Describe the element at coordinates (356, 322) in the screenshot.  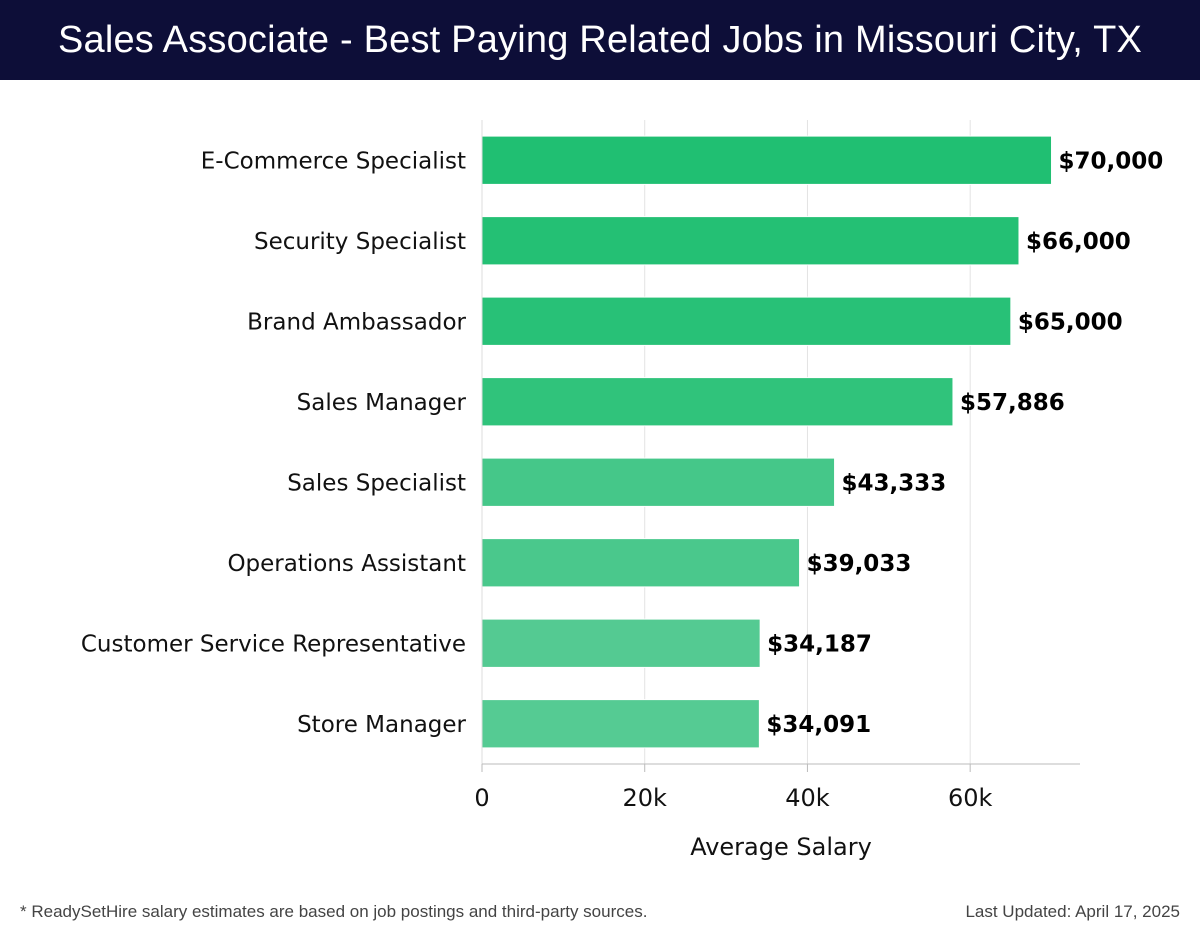
I see `y-tick-label: Brand Ambassador` at that location.